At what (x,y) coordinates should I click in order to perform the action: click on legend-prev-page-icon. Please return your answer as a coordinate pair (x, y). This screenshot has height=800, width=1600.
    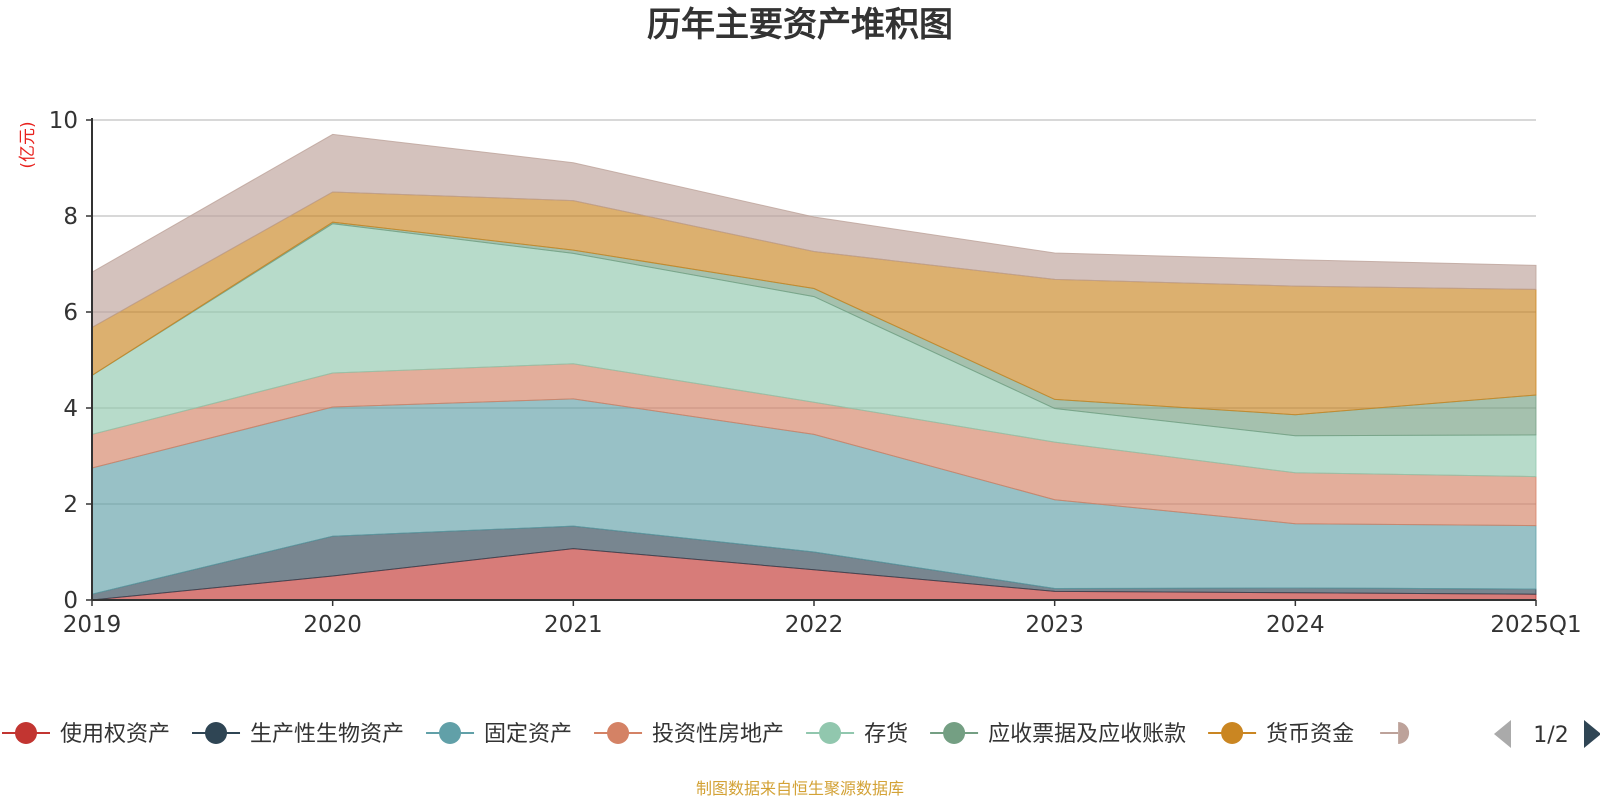
    Looking at the image, I should click on (1502, 734).